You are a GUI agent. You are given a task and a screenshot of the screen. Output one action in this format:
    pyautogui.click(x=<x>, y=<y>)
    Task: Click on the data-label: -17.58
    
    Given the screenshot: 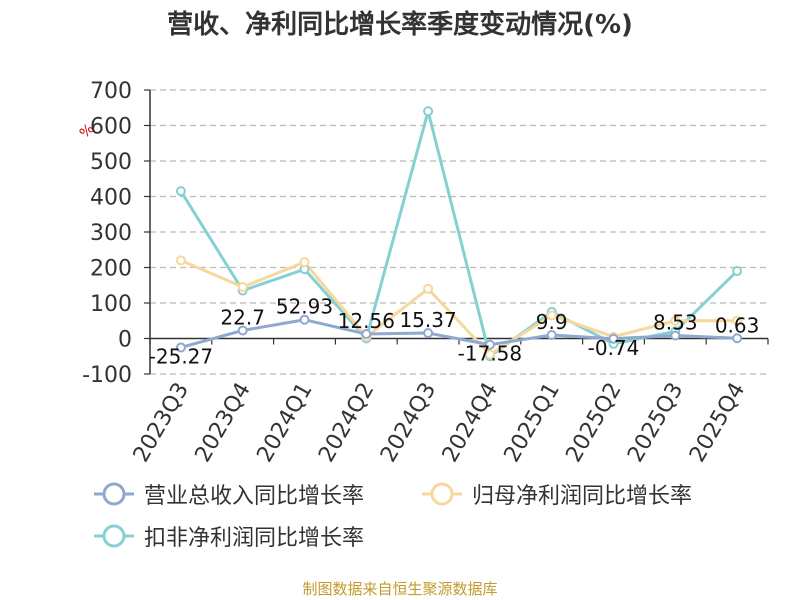 What is the action you would take?
    pyautogui.click(x=490, y=354)
    